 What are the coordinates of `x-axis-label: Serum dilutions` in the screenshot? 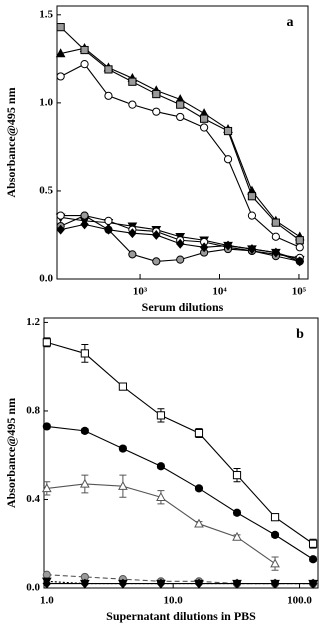 It's located at (183, 307).